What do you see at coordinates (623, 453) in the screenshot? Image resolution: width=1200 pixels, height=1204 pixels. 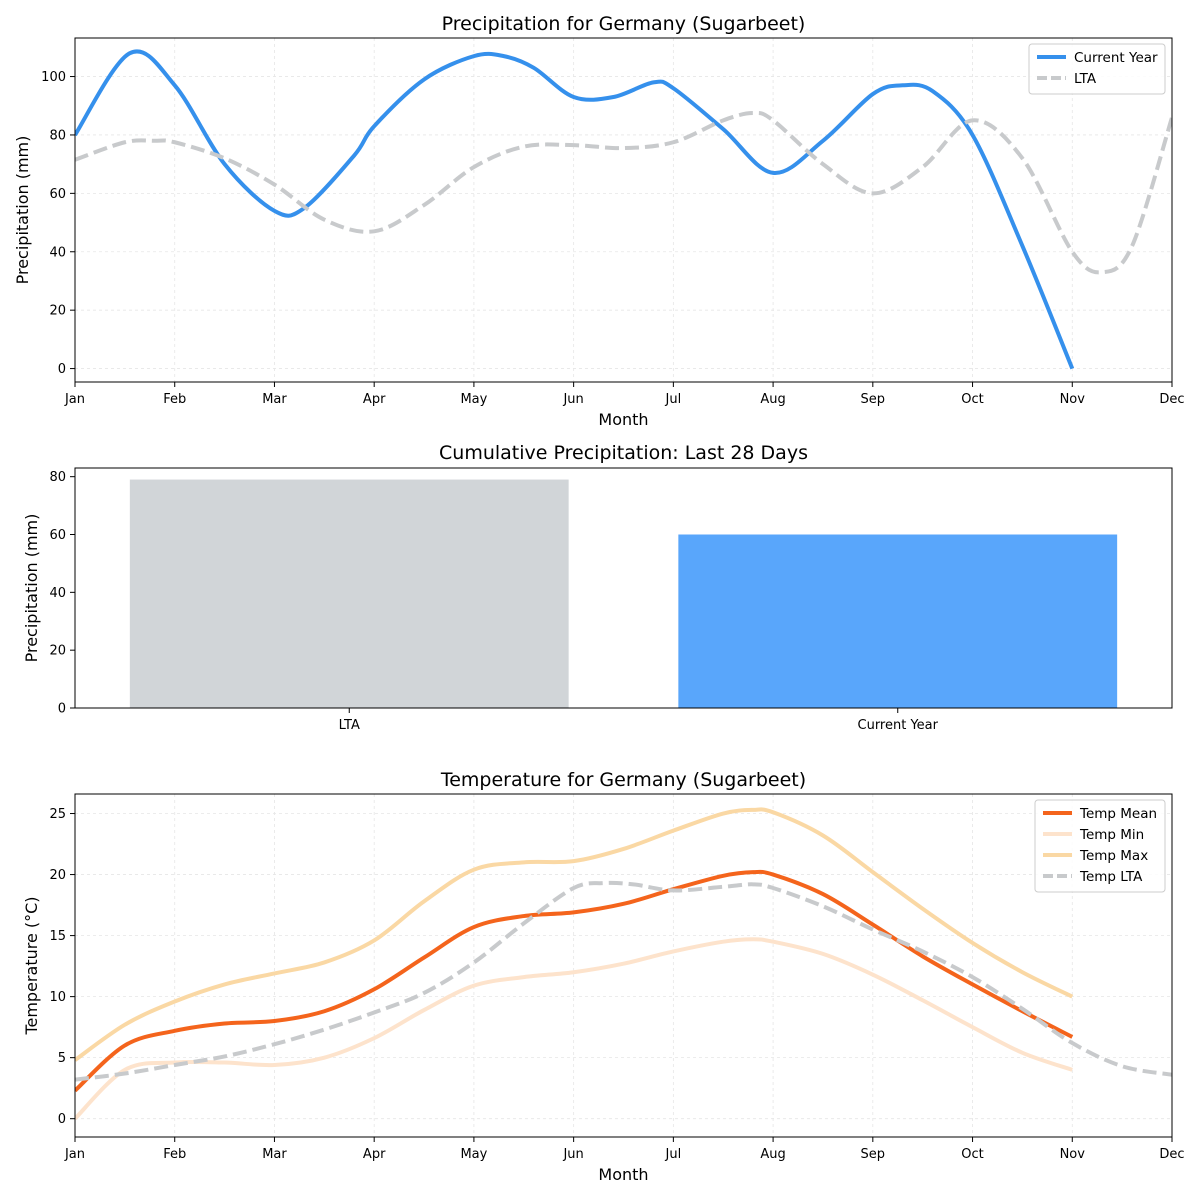 I see `chart-title: Cumulative Precipitation: Last 28 Days` at bounding box center [623, 453].